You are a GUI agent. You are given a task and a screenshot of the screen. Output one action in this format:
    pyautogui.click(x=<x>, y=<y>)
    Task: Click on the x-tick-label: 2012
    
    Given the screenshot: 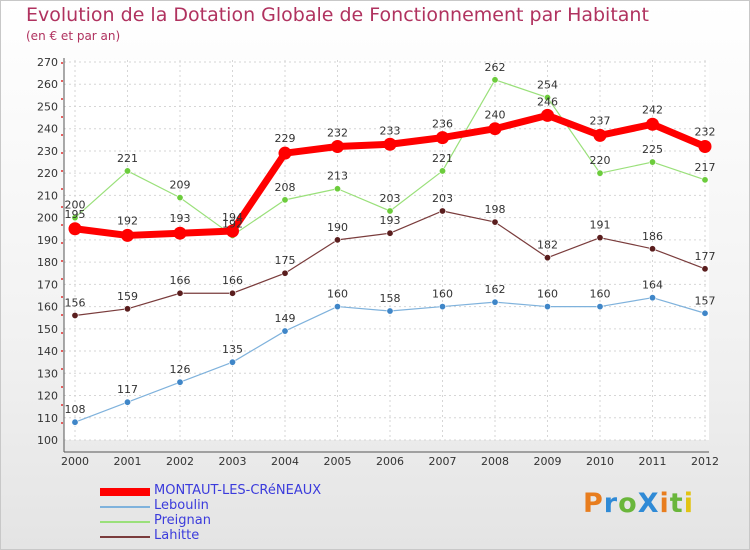 What is the action you would take?
    pyautogui.click(x=705, y=461)
    